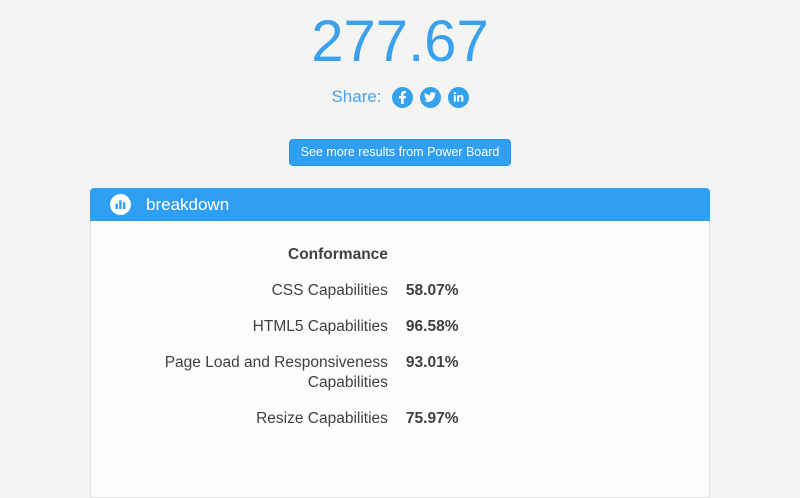  What do you see at coordinates (188, 204) in the screenshot?
I see `panel-title: breakdown` at bounding box center [188, 204].